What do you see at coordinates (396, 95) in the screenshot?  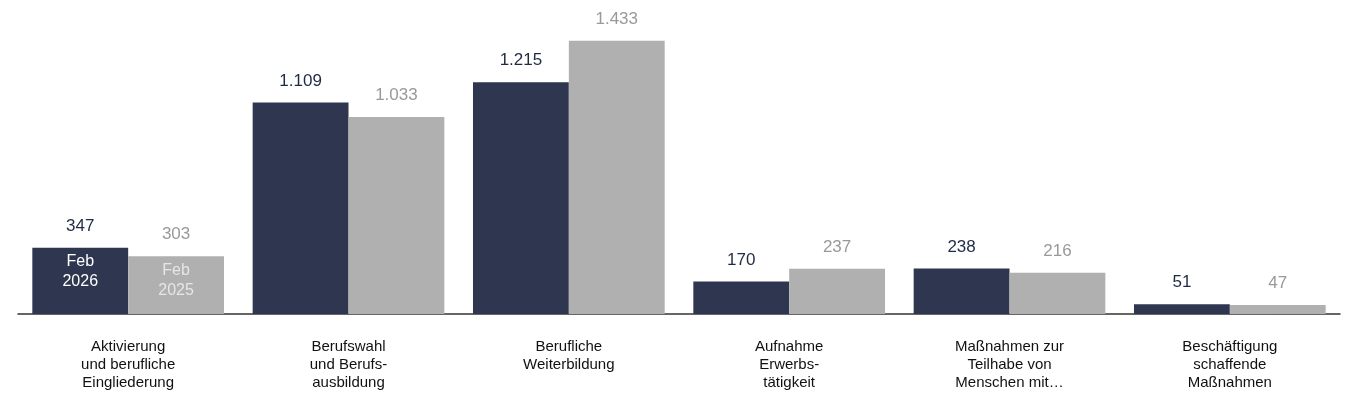 I see `data-label: 1.033` at bounding box center [396, 95].